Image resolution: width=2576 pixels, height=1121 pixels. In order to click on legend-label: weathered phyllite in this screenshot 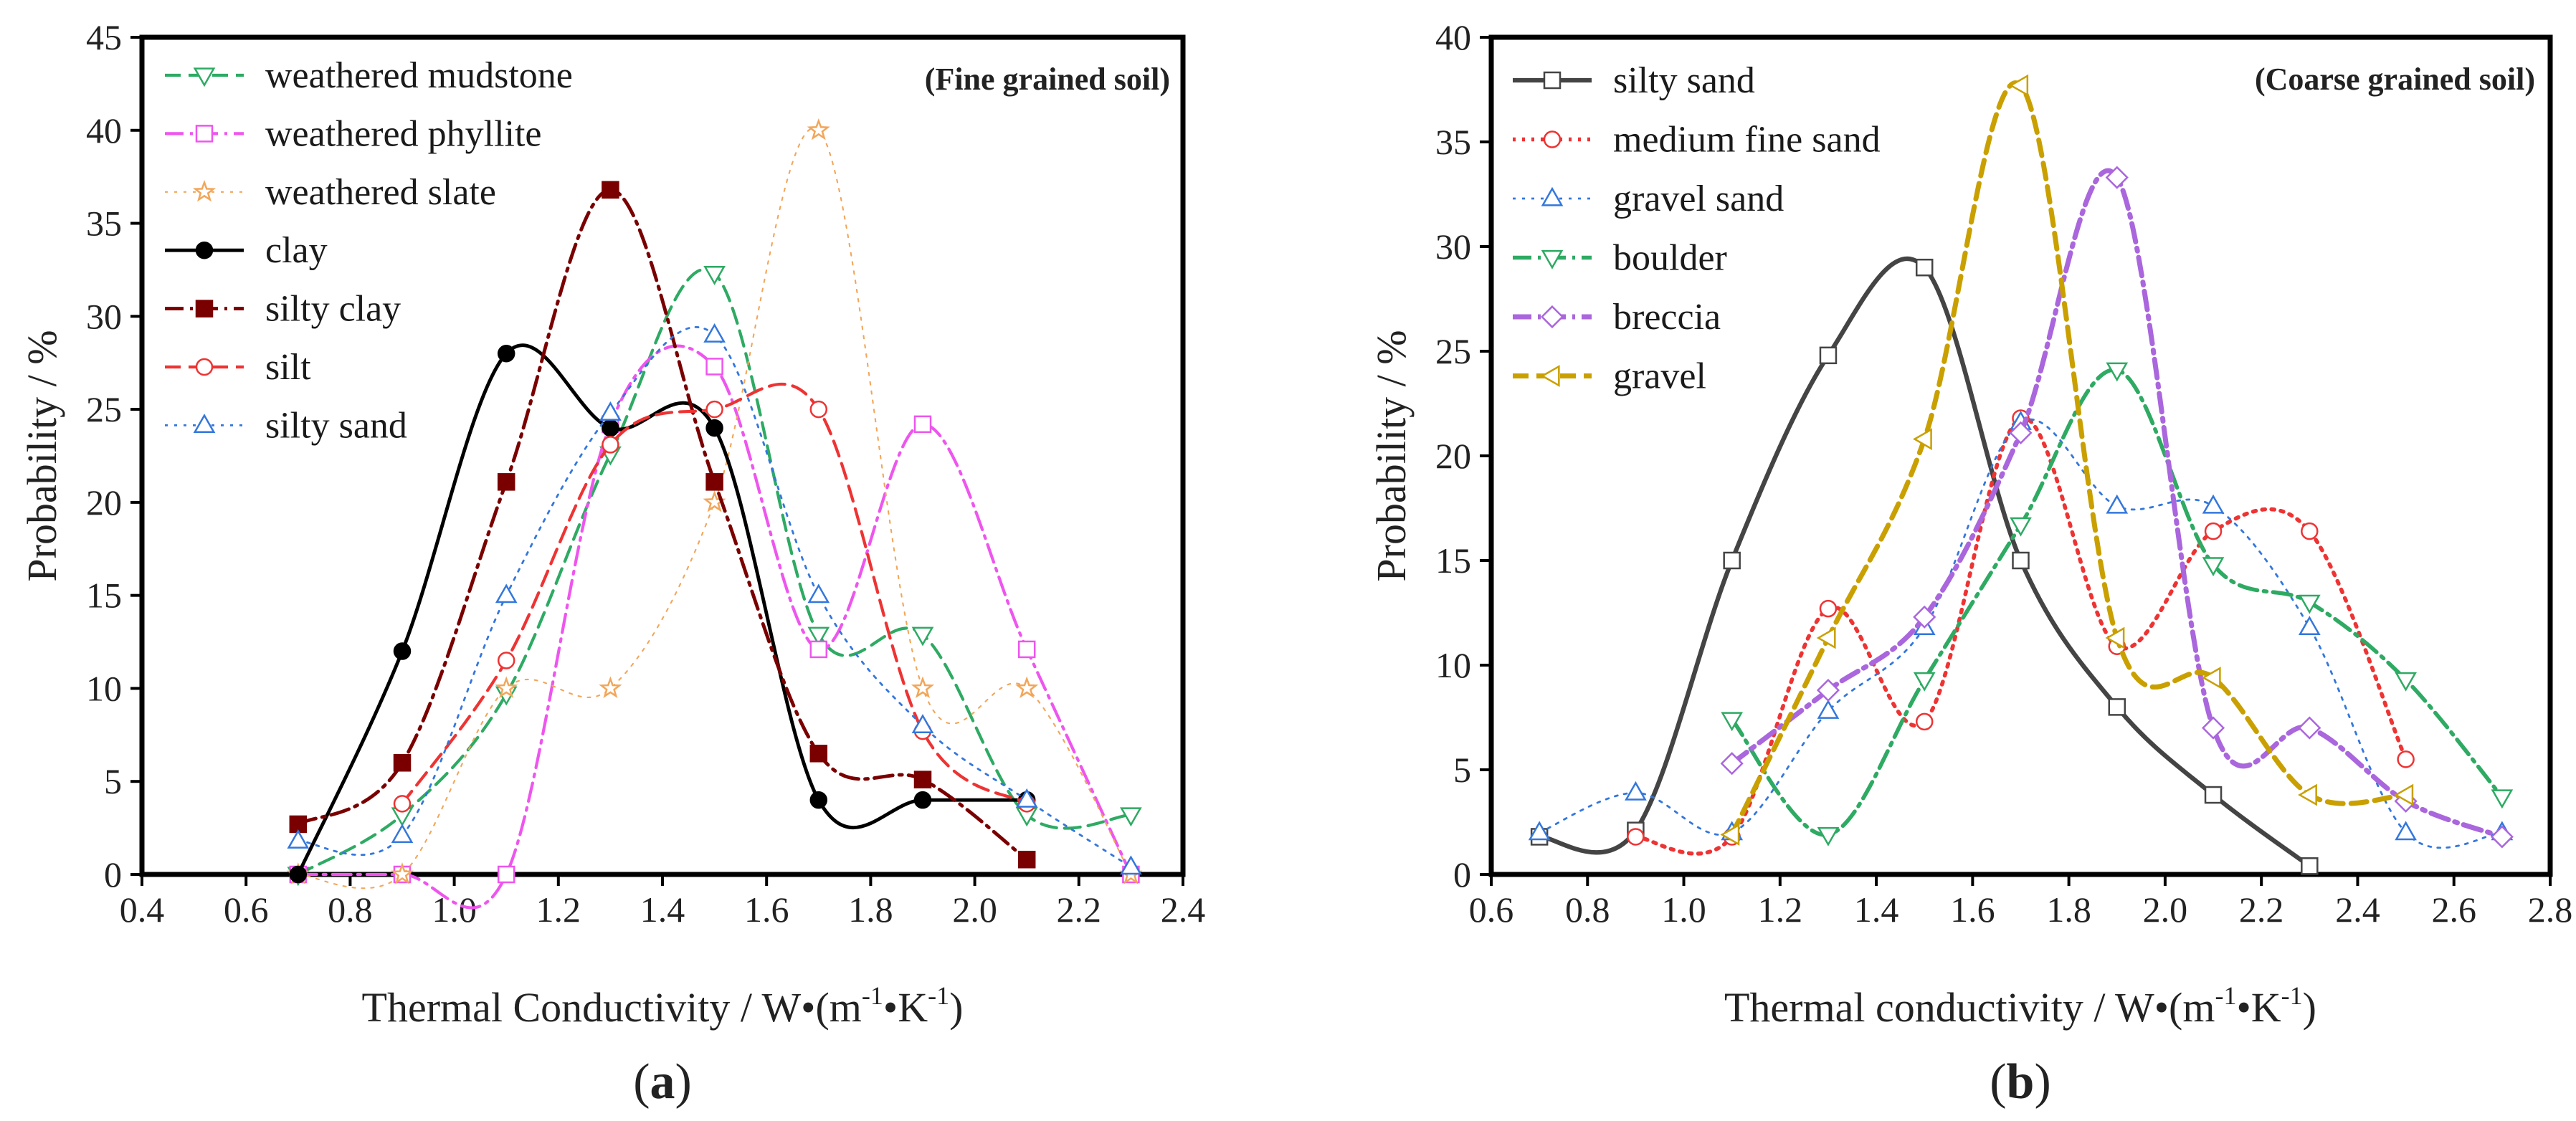, I will do `click(403, 133)`.